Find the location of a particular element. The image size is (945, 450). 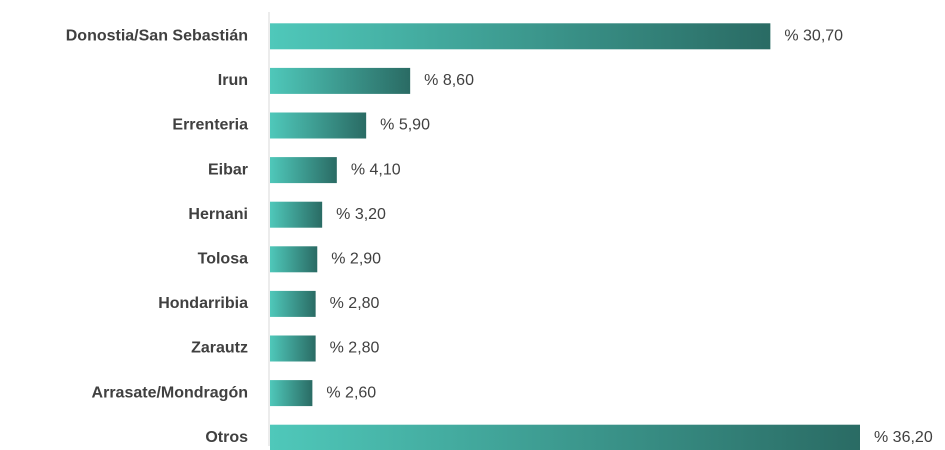

category-label: Otros is located at coordinates (226, 437).